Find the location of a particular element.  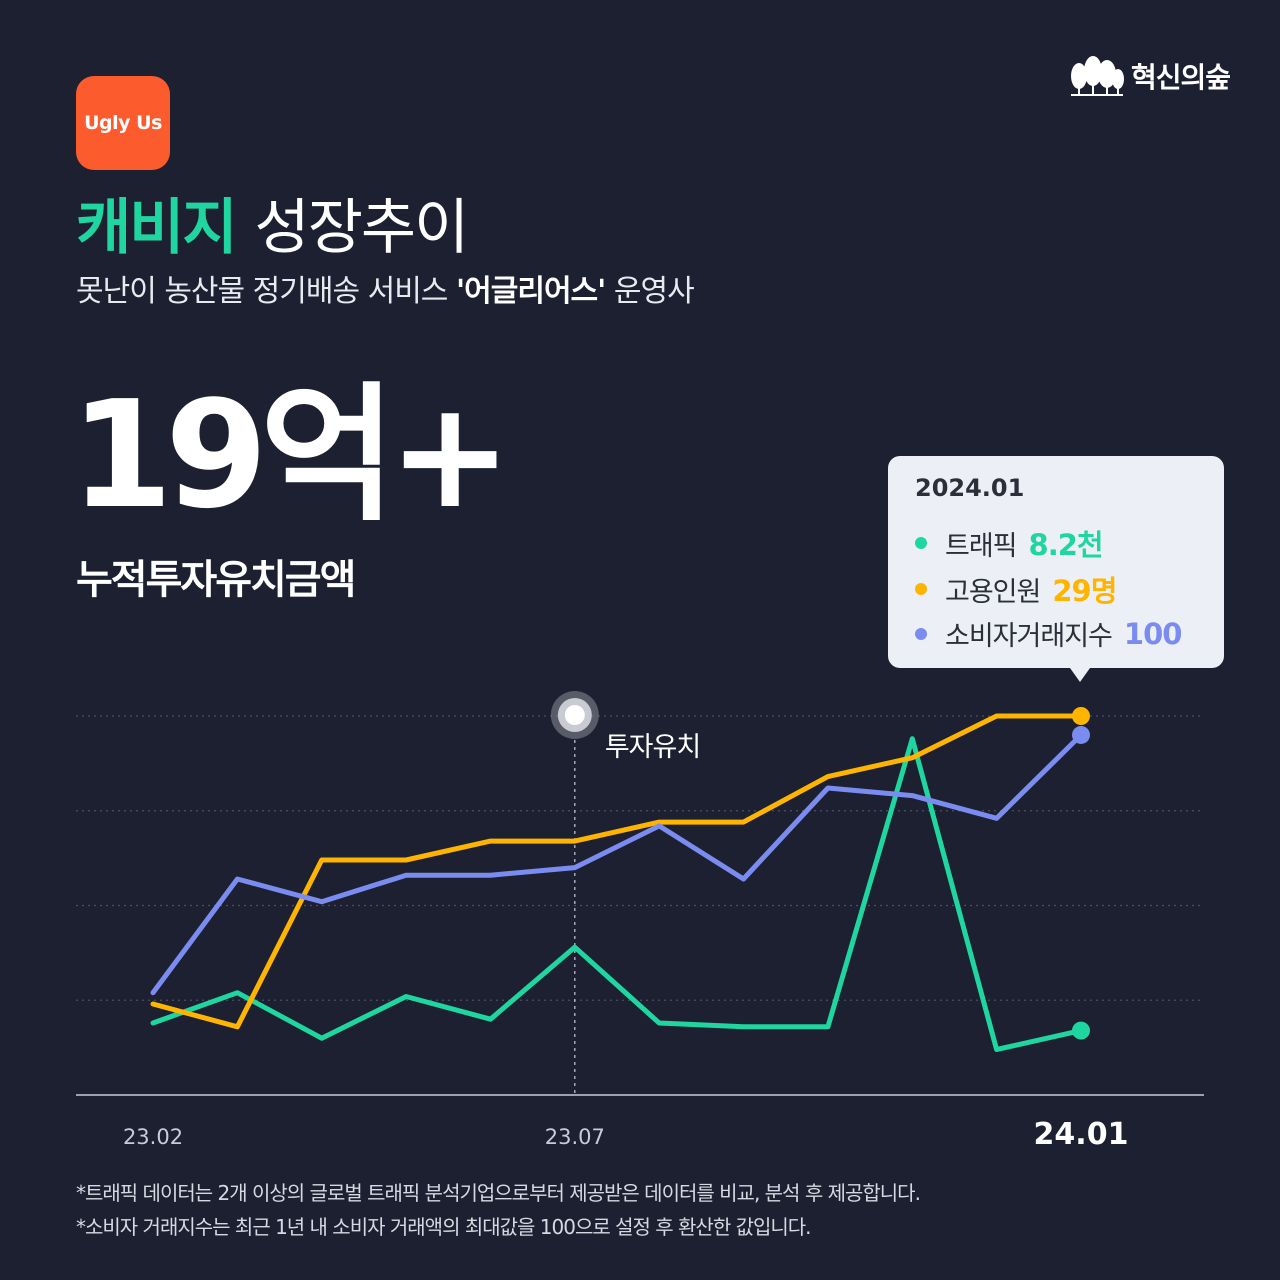

subtitle-prefix: 못난이 농산물 정기배송 서비스 is located at coordinates (266, 291).